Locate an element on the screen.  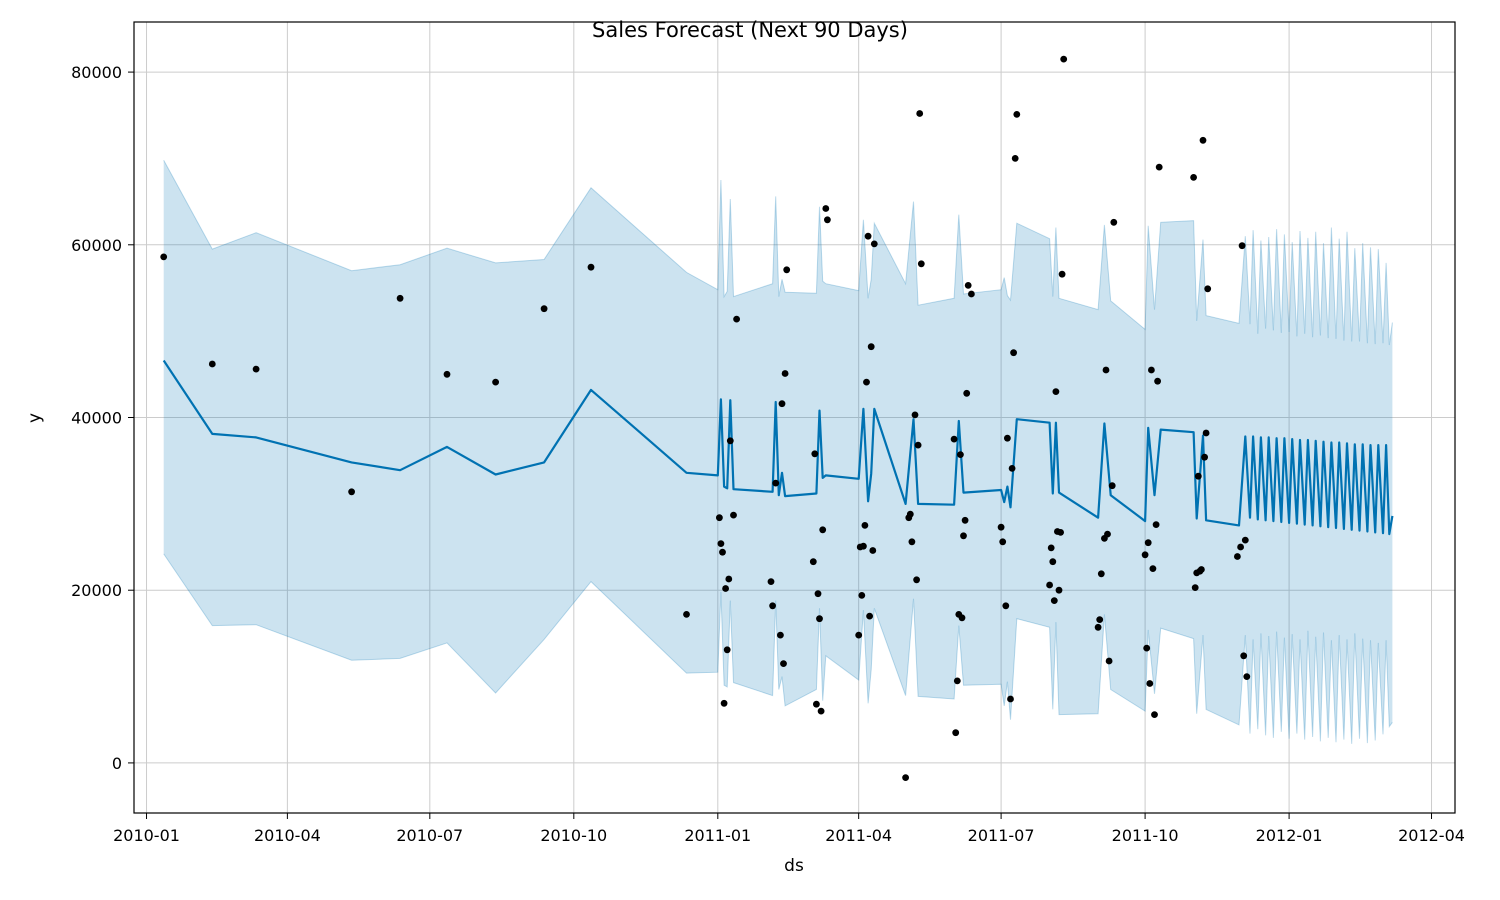
x-tick-label-3: 2010-10 is located at coordinates (573, 835).